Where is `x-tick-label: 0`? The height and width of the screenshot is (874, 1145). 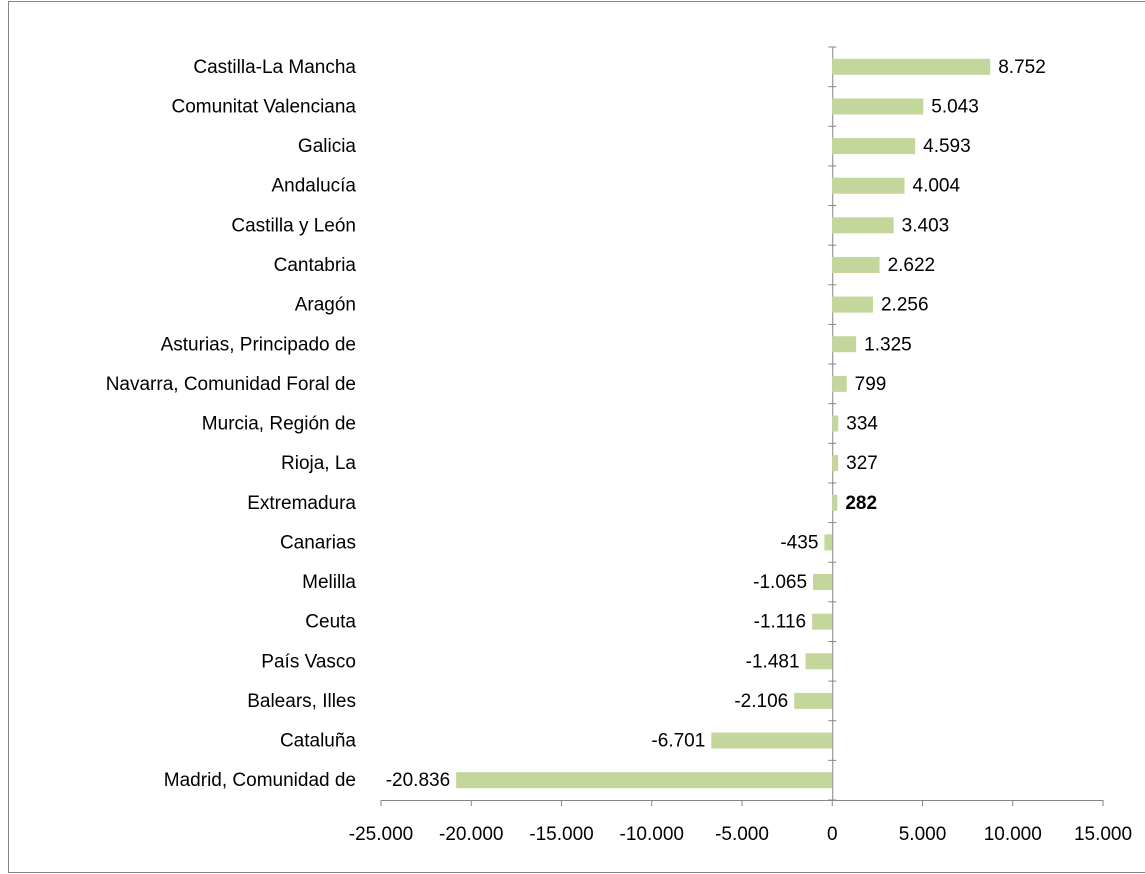
x-tick-label: 0 is located at coordinates (832, 834).